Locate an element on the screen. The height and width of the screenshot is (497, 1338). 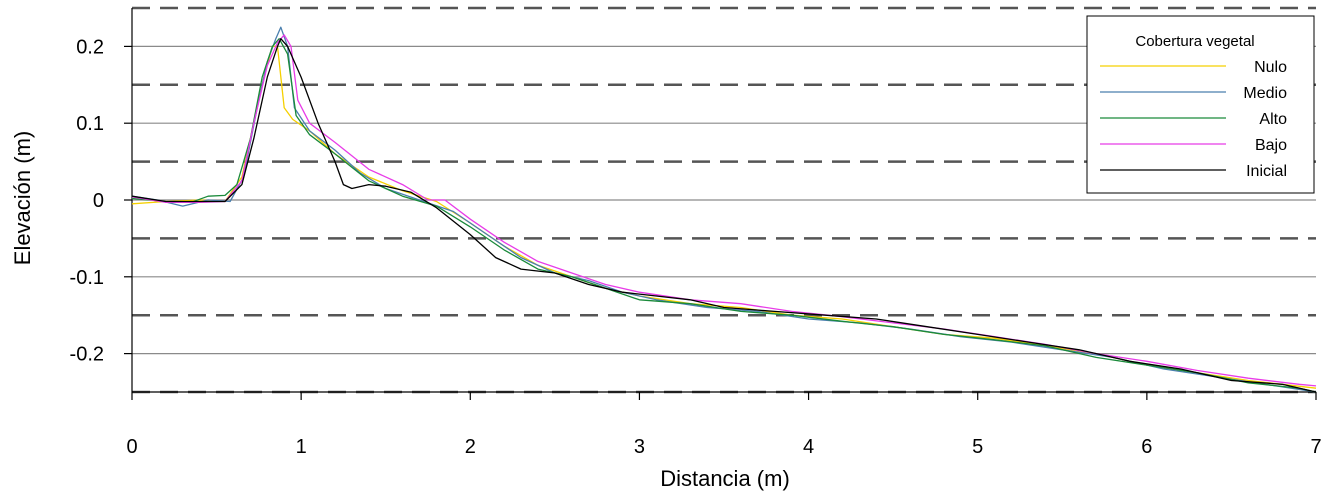
y-axis-title: Elevación (m) is located at coordinates (22, 198).